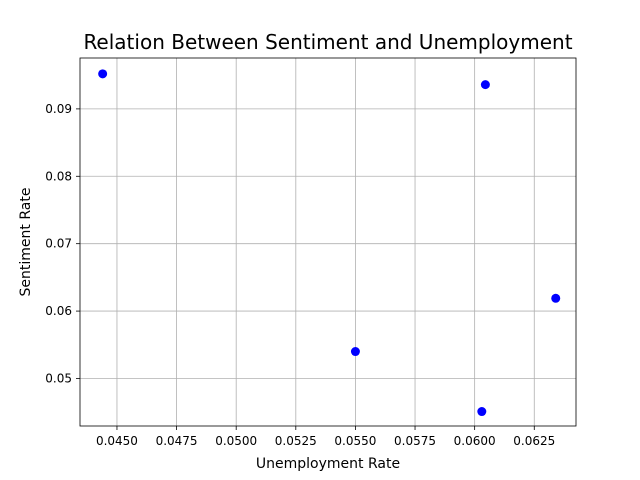  What do you see at coordinates (58, 378) in the screenshot?
I see `y-tick-label: 0.05` at bounding box center [58, 378].